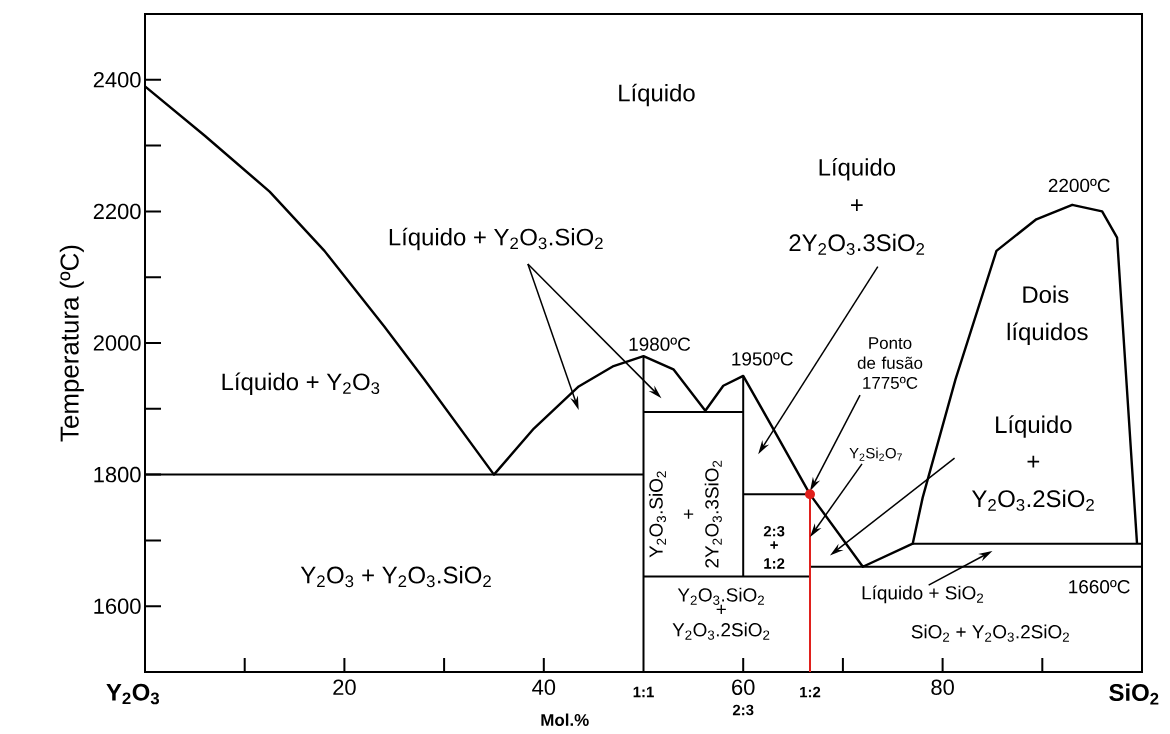  I want to click on annotation: 2200ºC, so click(1079, 185).